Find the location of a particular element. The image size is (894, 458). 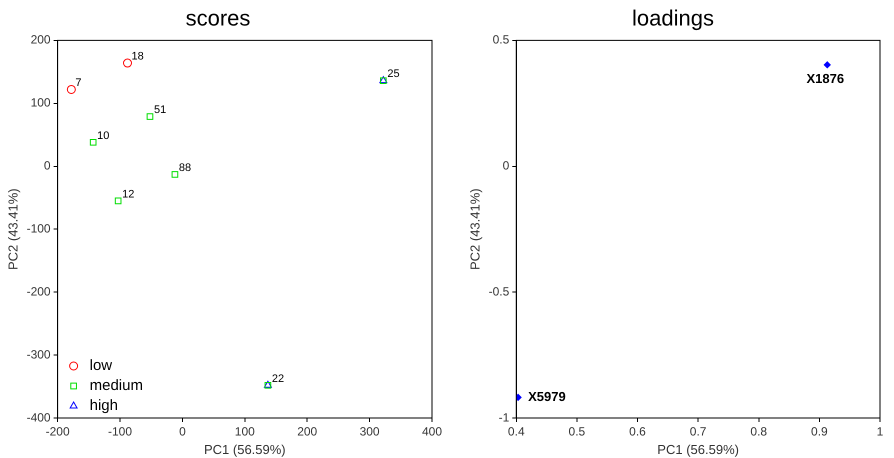

x-tick-label: -100 is located at coordinates (120, 431).